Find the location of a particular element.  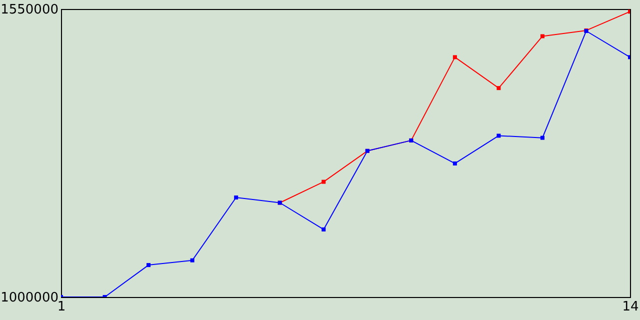

y-tick-label: 1000000 is located at coordinates (29, 298).